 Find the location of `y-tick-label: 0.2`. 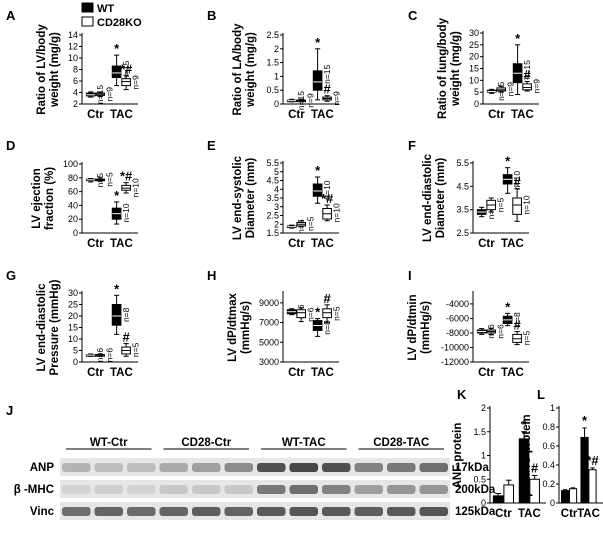

y-tick-label: 0.2 is located at coordinates (548, 484).